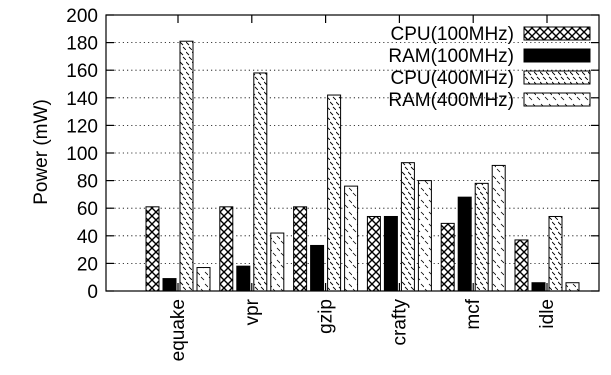 The width and height of the screenshot is (611, 375). Describe the element at coordinates (82, 126) in the screenshot. I see `y-tick-label: 120` at that location.